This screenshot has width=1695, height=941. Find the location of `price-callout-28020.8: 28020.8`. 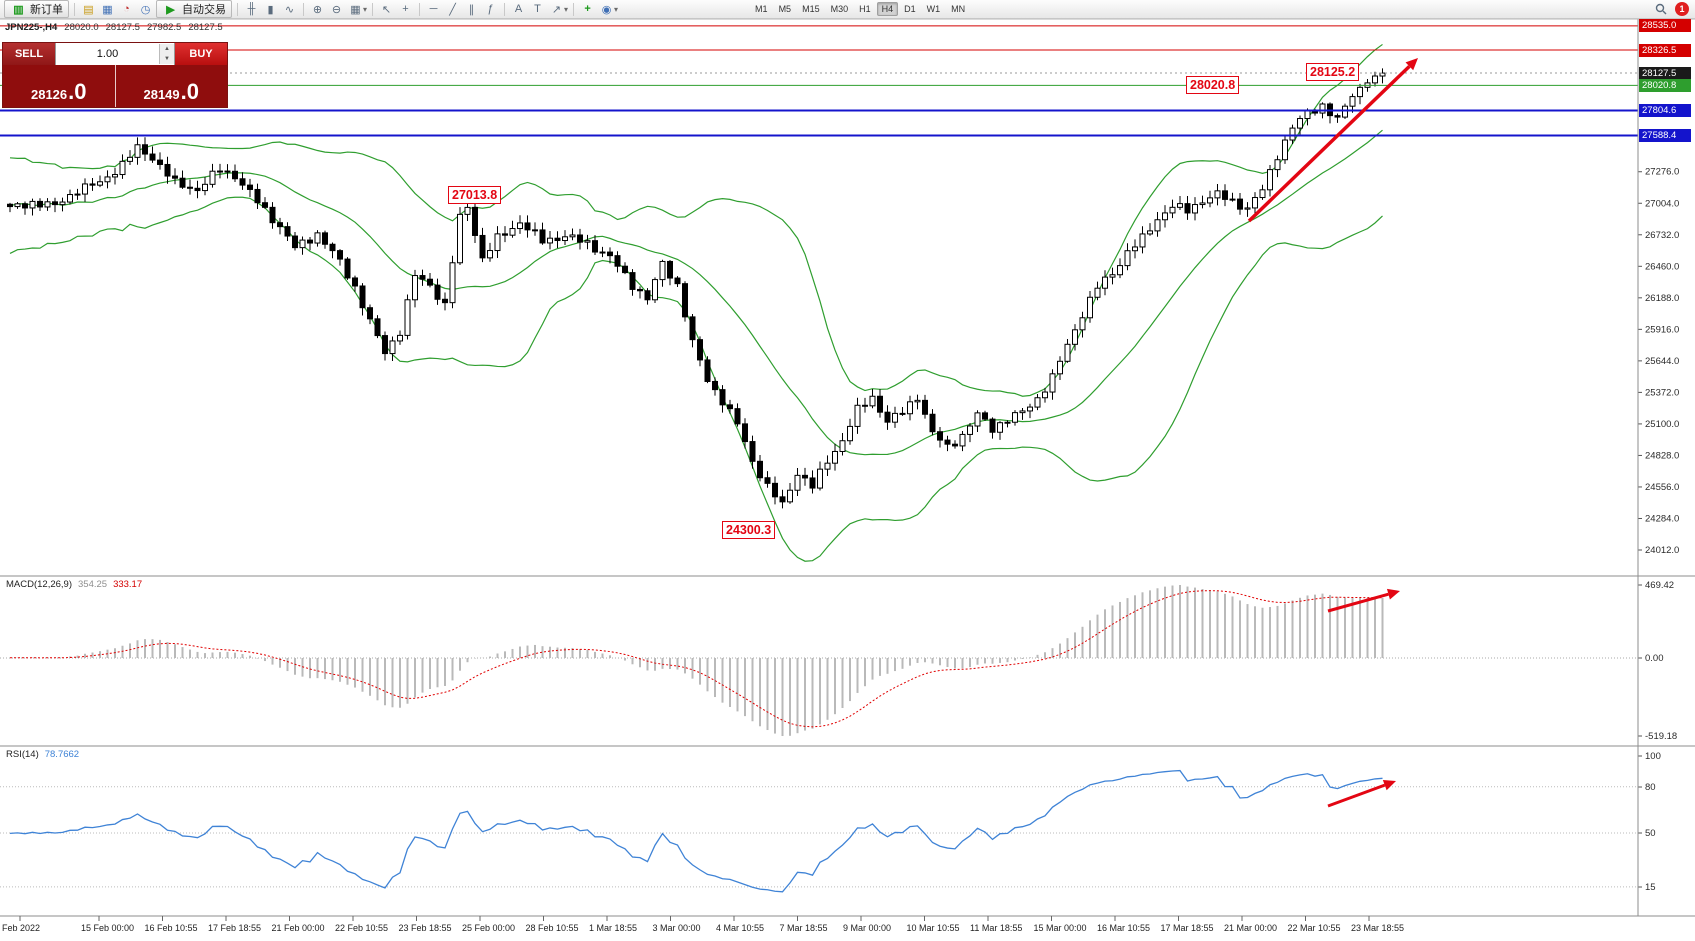

price-callout-28020.8: 28020.8 is located at coordinates (1213, 85).